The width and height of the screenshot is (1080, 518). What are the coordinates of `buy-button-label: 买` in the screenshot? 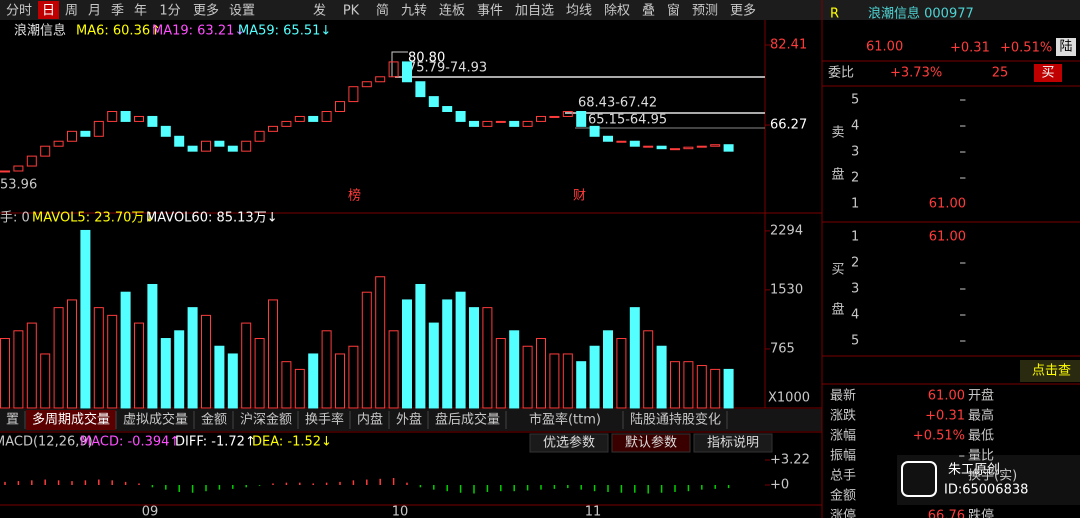 It's located at (1047, 73).